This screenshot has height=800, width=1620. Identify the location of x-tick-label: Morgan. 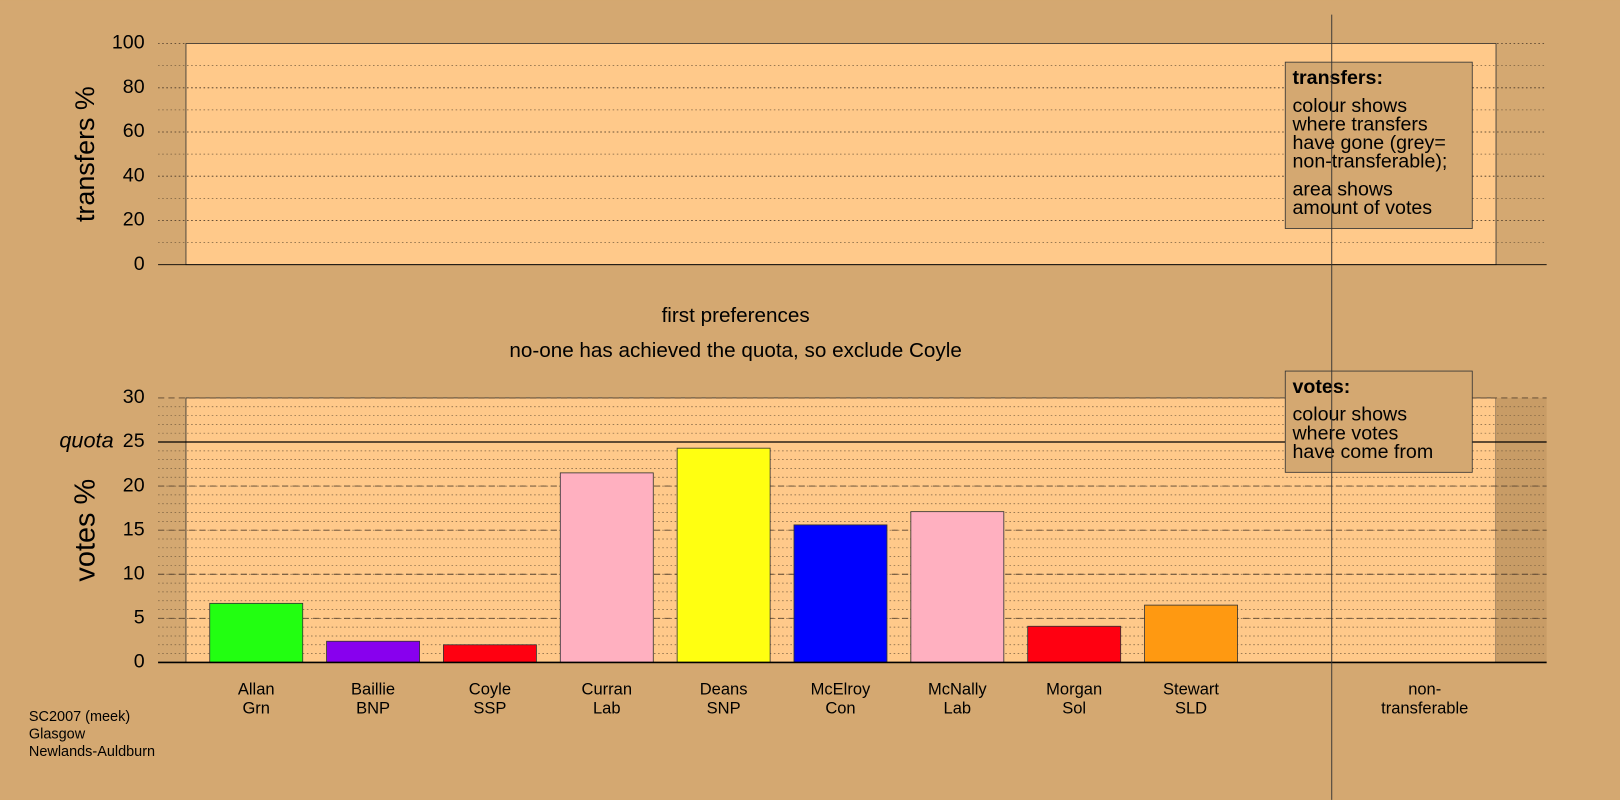
(1074, 689).